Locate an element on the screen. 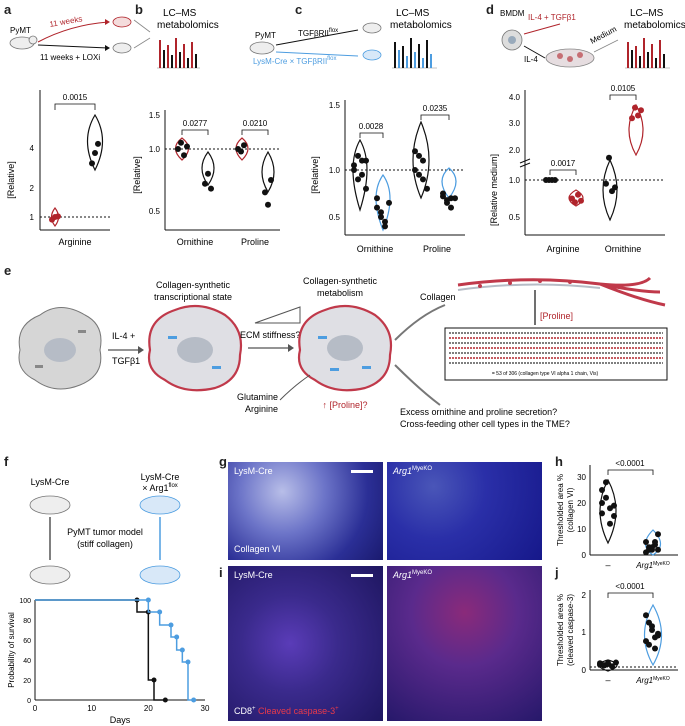 This screenshot has width=685, height=726. c-ytick: 1.0 is located at coordinates (335, 170).